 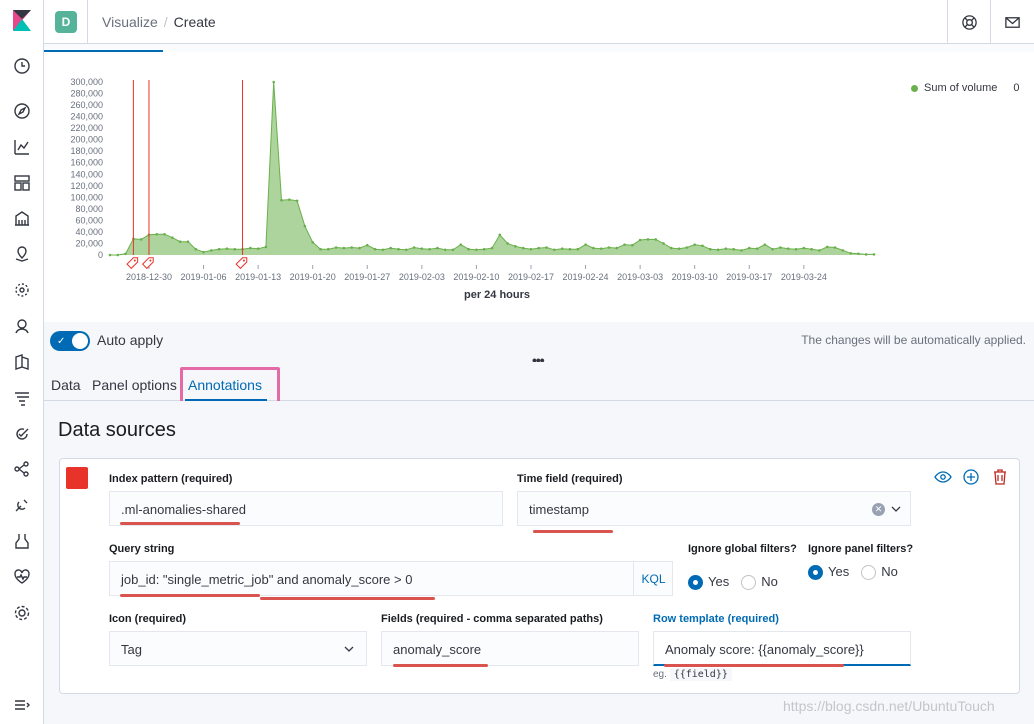 What do you see at coordinates (22, 183) in the screenshot?
I see `dashboard-icon` at bounding box center [22, 183].